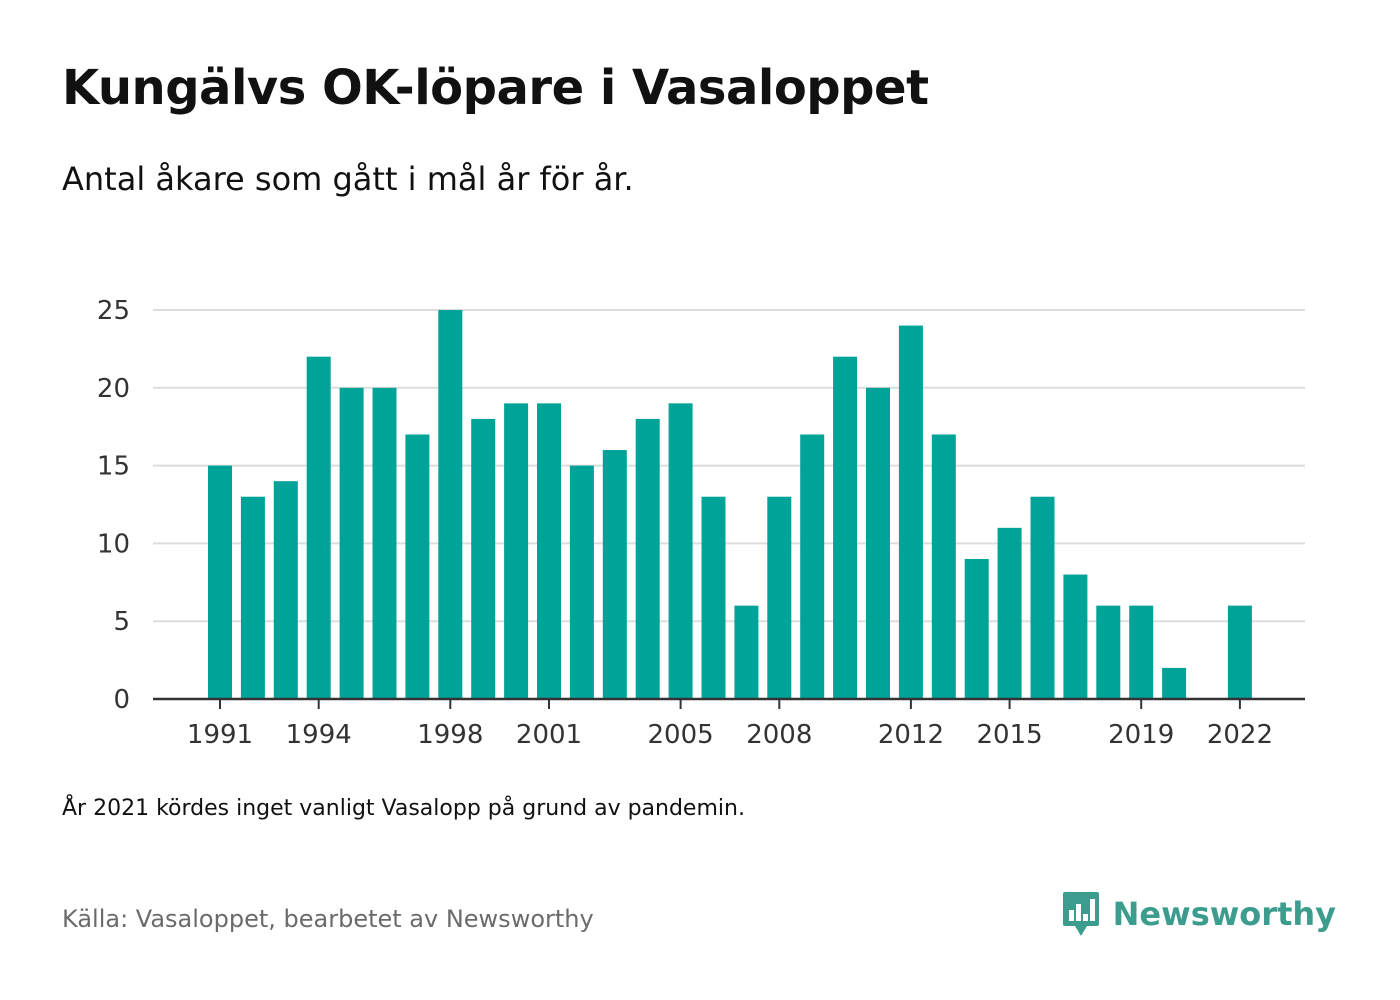  Describe the element at coordinates (746, 652) in the screenshot. I see `bar-2007` at that location.